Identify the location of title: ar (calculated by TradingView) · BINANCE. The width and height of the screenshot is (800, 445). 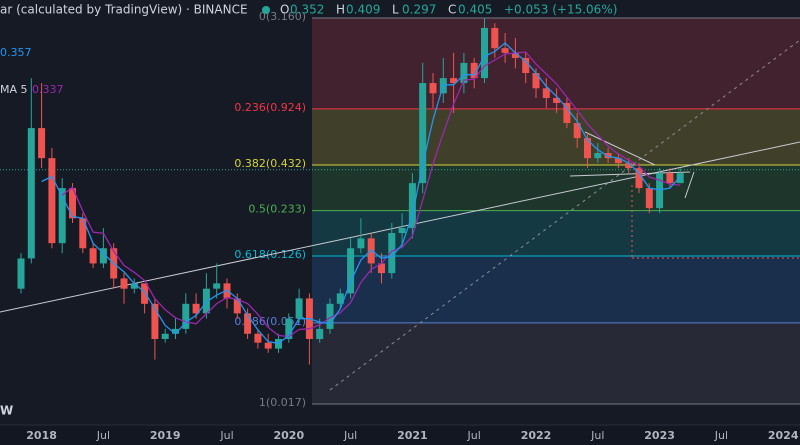
(124, 10).